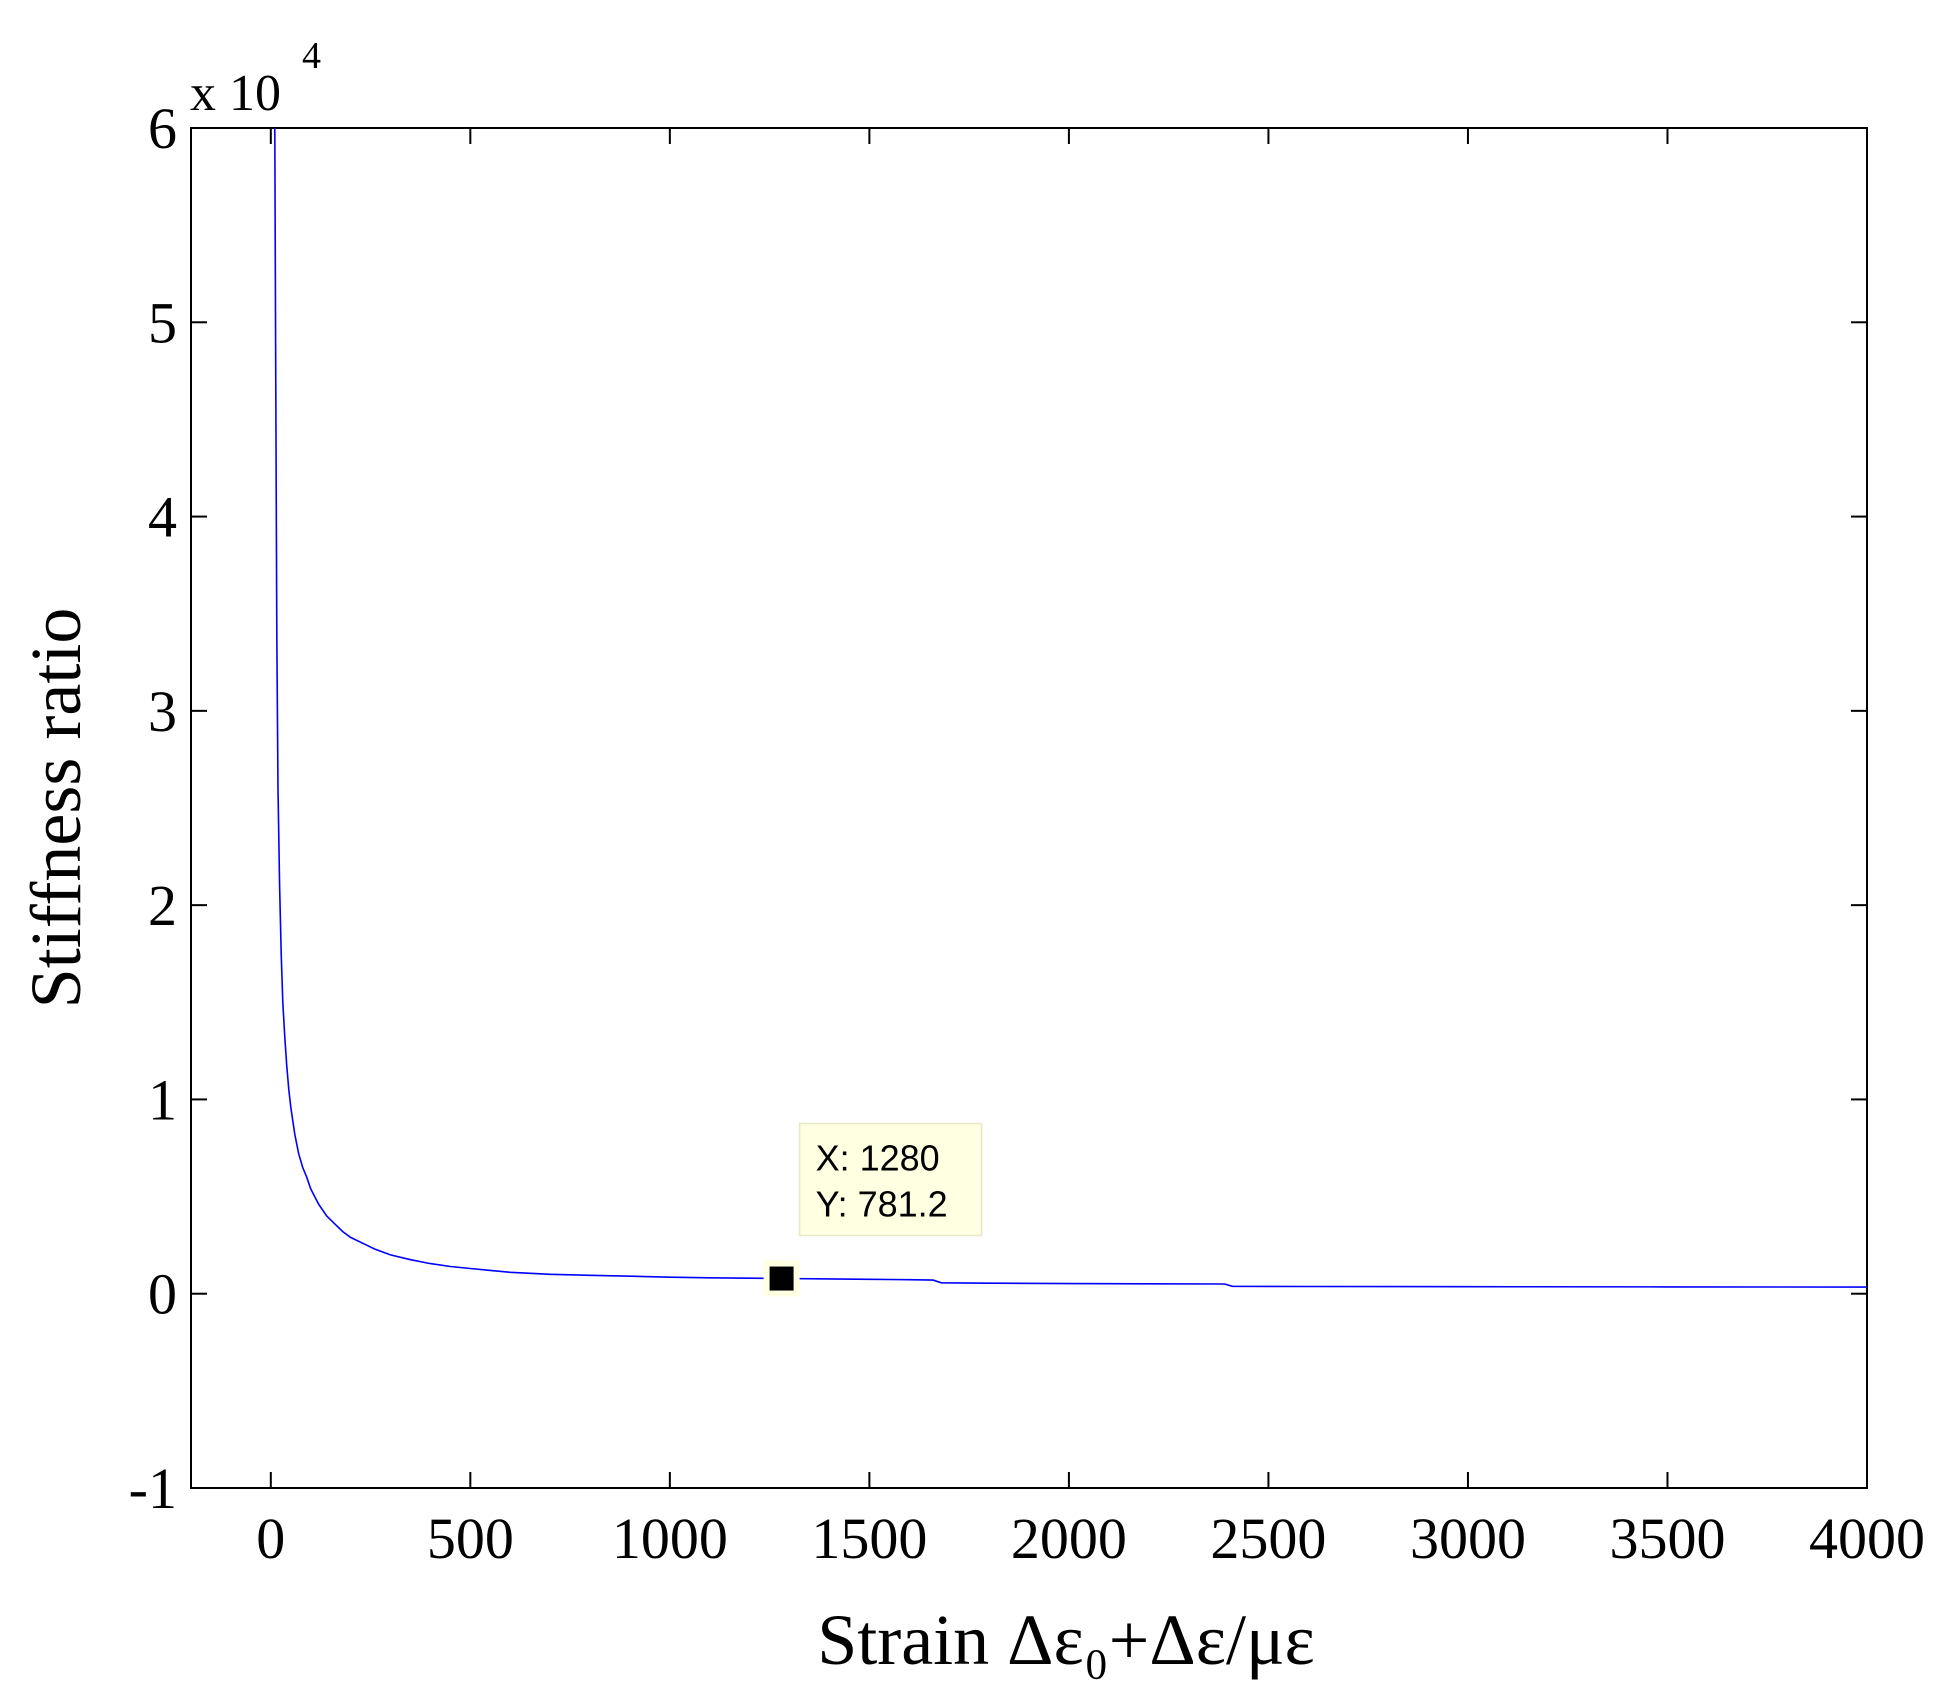 Image resolution: width=1944 pixels, height=1692 pixels. Describe the element at coordinates (153, 1488) in the screenshot. I see `y-tick-label: -1` at that location.